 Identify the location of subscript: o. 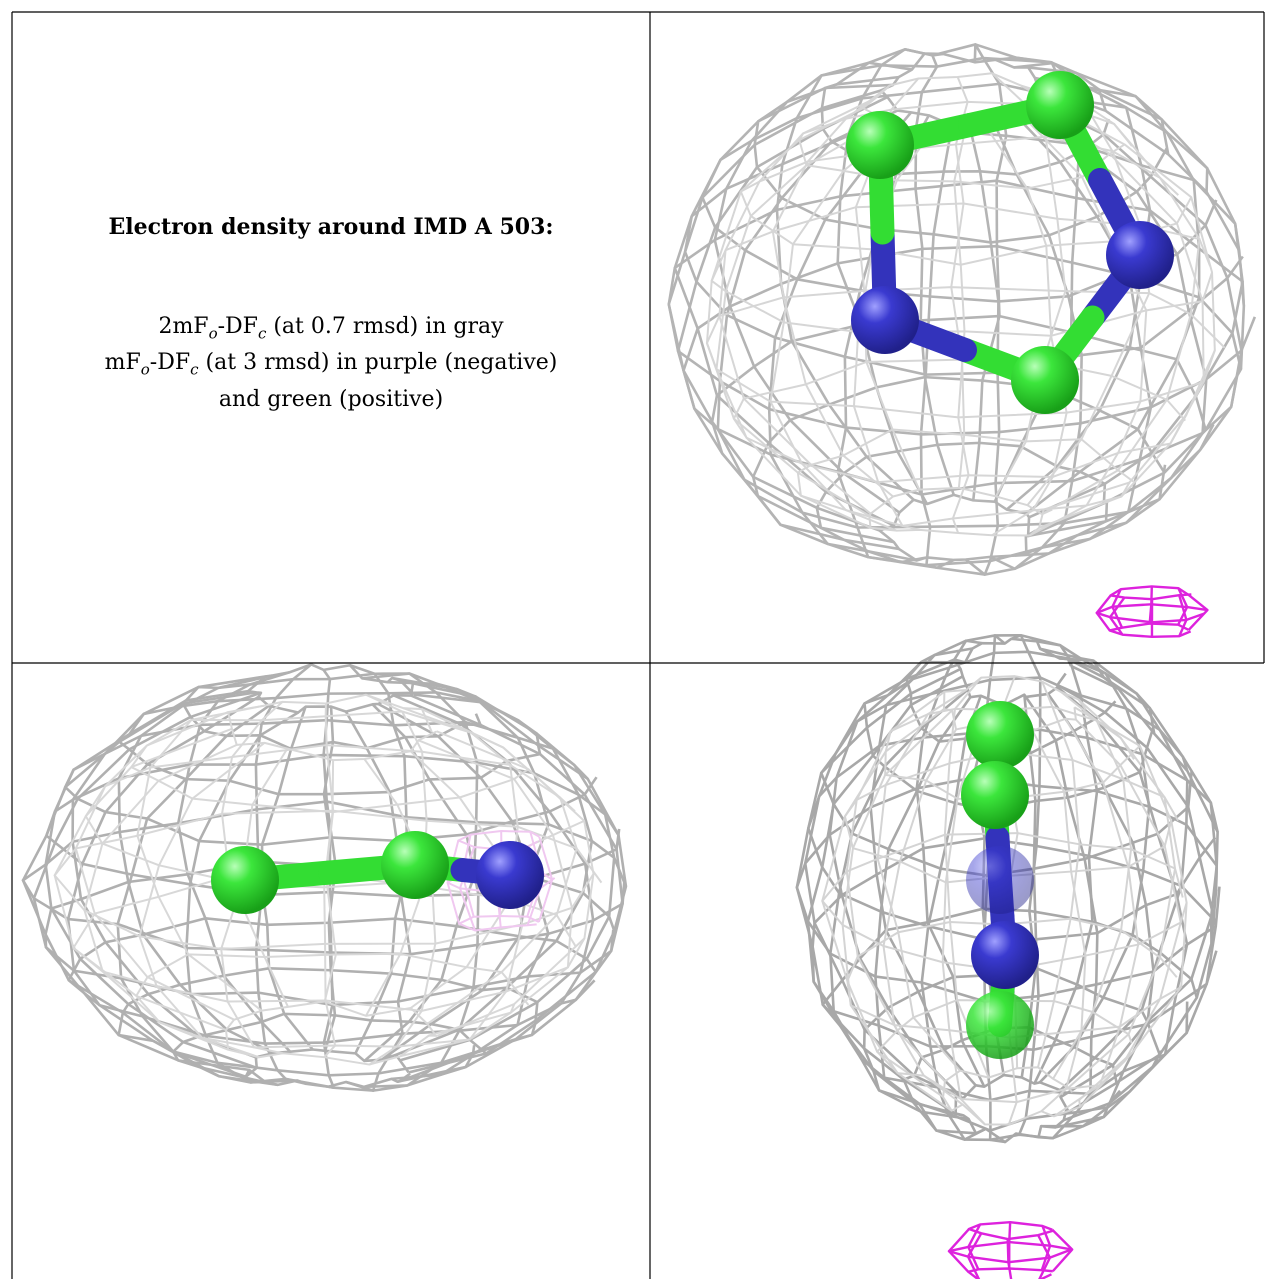
(145, 369).